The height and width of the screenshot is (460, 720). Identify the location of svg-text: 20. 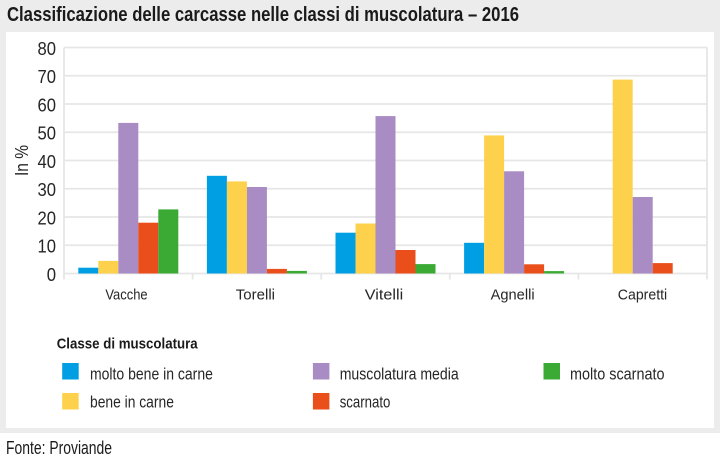
(47, 218).